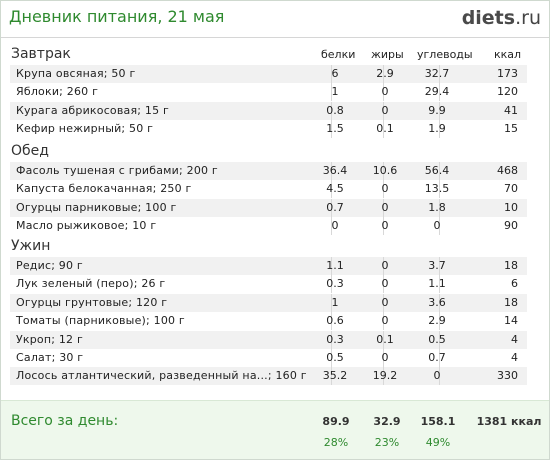 The height and width of the screenshot is (460, 550). What do you see at coordinates (438, 442) in the screenshot?
I see `total-carbs-pct: 49%` at bounding box center [438, 442].